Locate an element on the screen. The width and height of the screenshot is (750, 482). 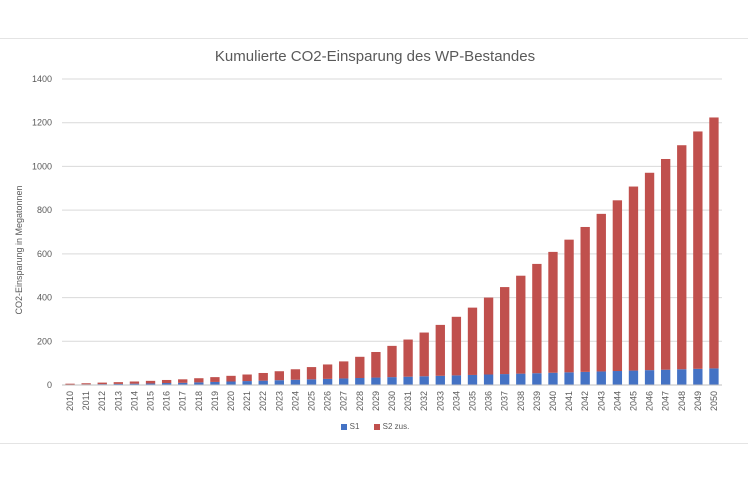
x-tick-label: 2026 is located at coordinates (328, 401).